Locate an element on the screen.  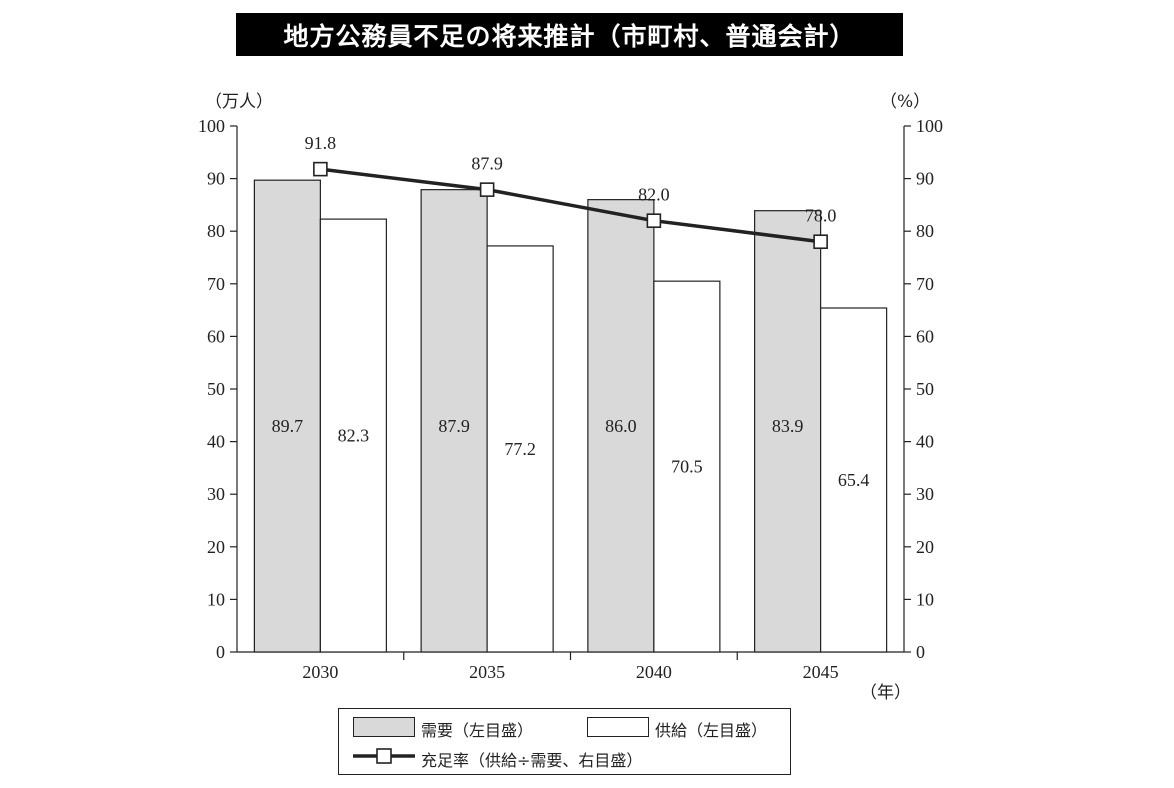
y-left-tick-label: 90 is located at coordinates (216, 179).